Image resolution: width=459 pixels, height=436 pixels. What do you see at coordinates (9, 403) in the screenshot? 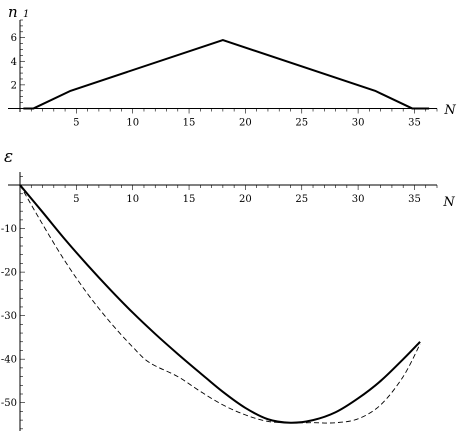
I see `y-tick-label: -50` at bounding box center [9, 403].